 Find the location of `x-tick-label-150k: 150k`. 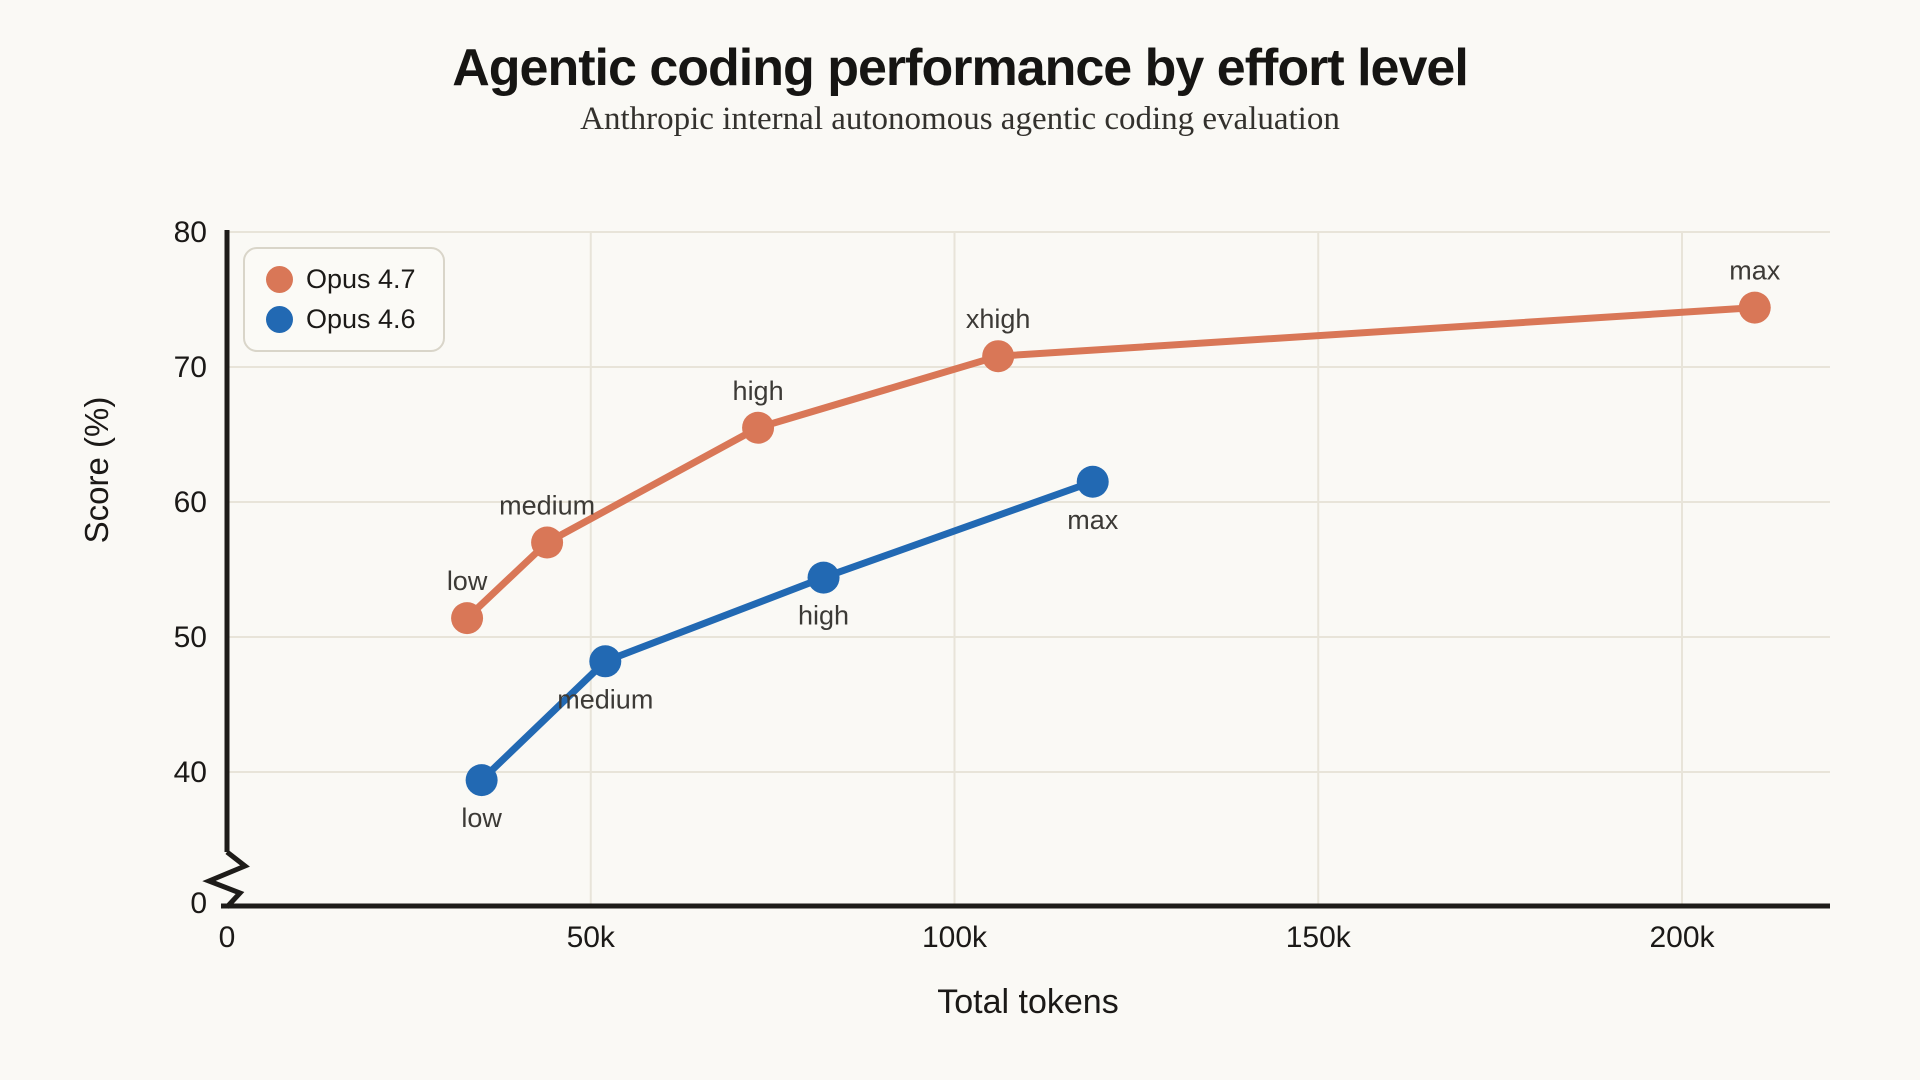

x-tick-label-150k: 150k is located at coordinates (1319, 937).